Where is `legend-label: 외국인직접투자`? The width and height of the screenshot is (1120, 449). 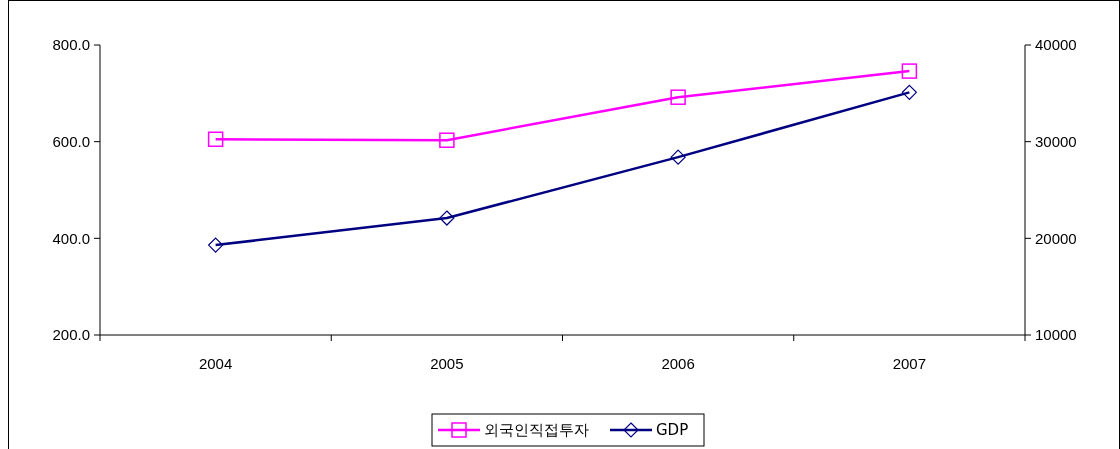
legend-label: 외국인직접투자 is located at coordinates (536, 430).